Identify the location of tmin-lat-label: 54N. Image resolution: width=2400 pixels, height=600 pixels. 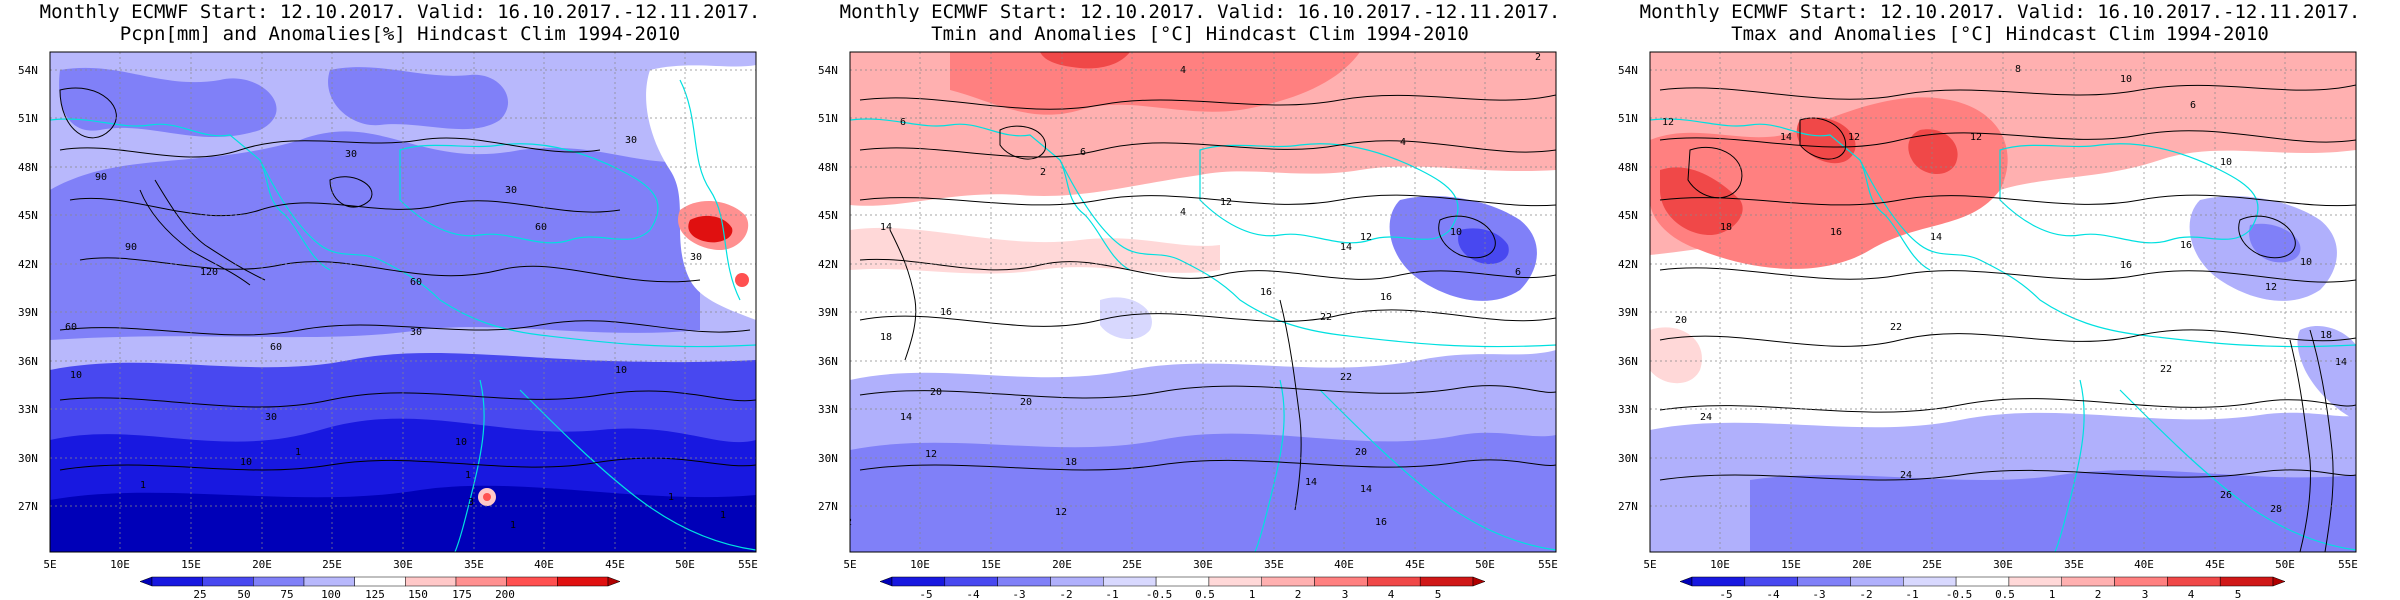
(828, 70).